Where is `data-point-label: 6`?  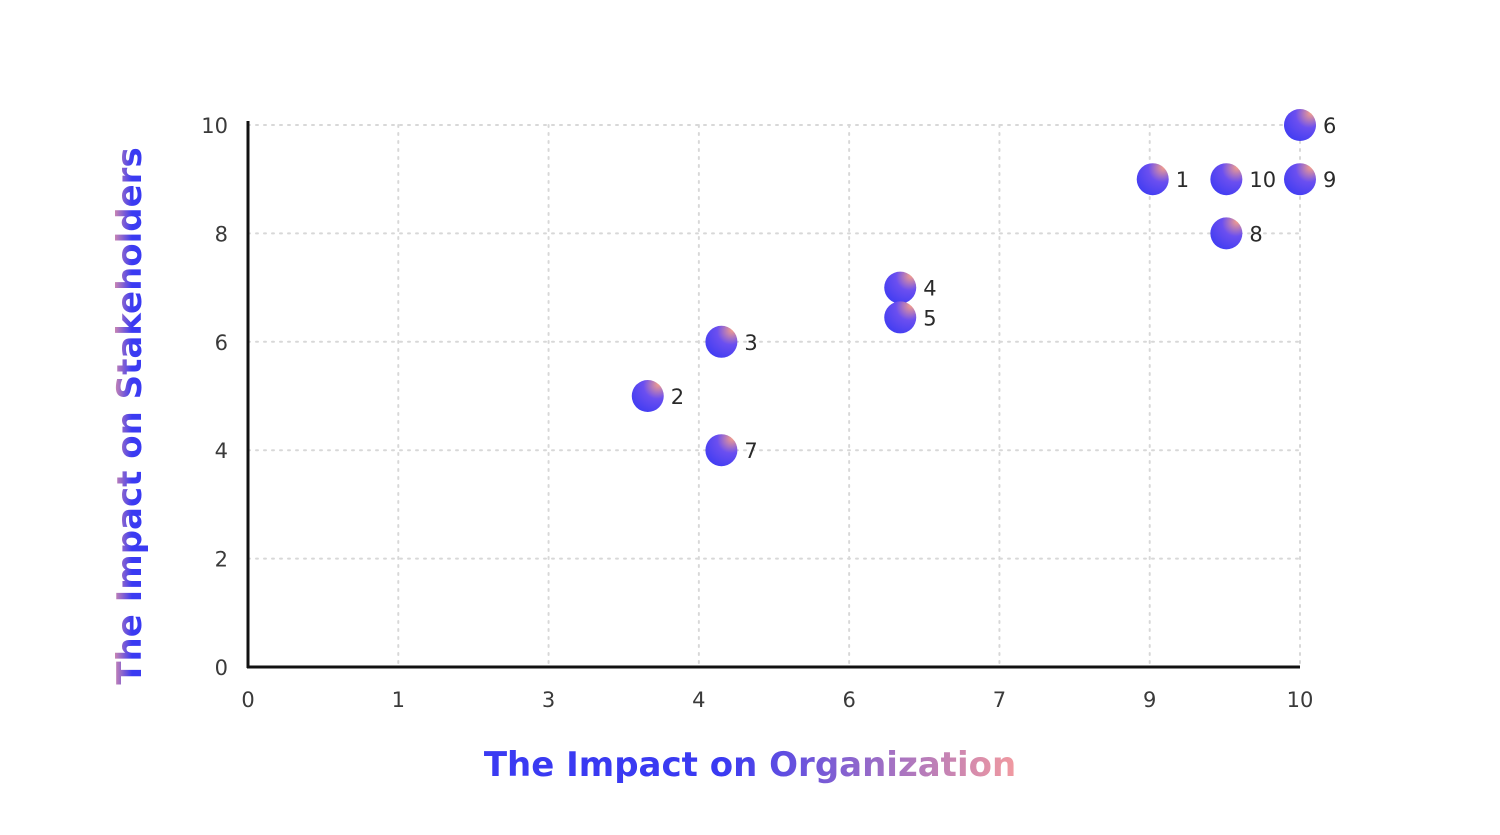
data-point-label: 6 is located at coordinates (1329, 126).